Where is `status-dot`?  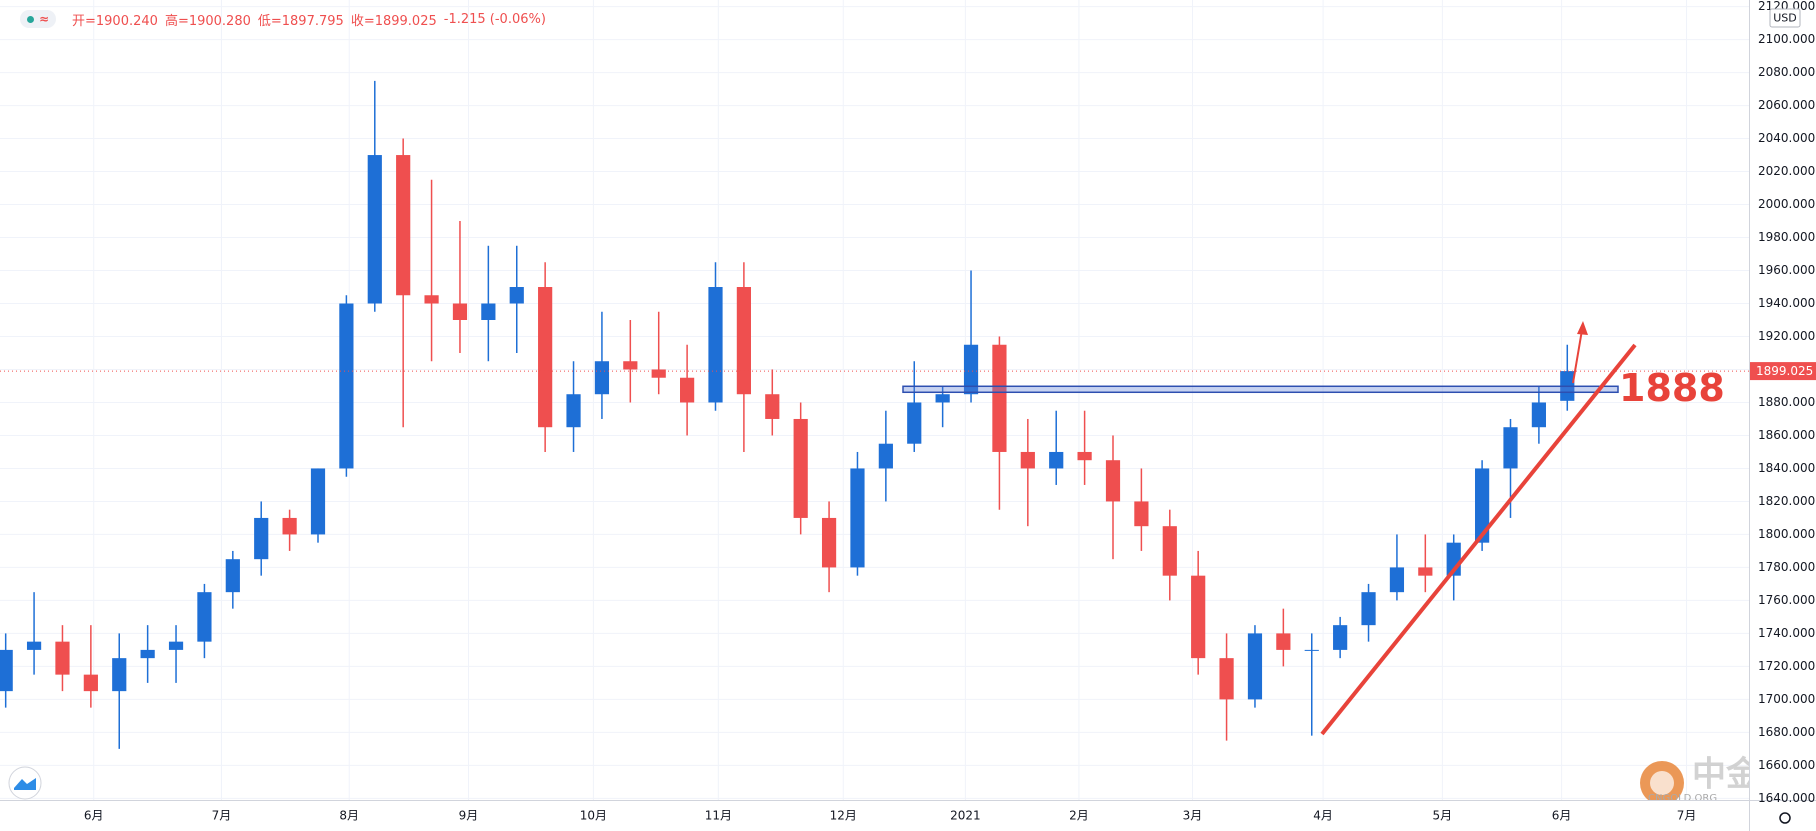 status-dot is located at coordinates (30, 19).